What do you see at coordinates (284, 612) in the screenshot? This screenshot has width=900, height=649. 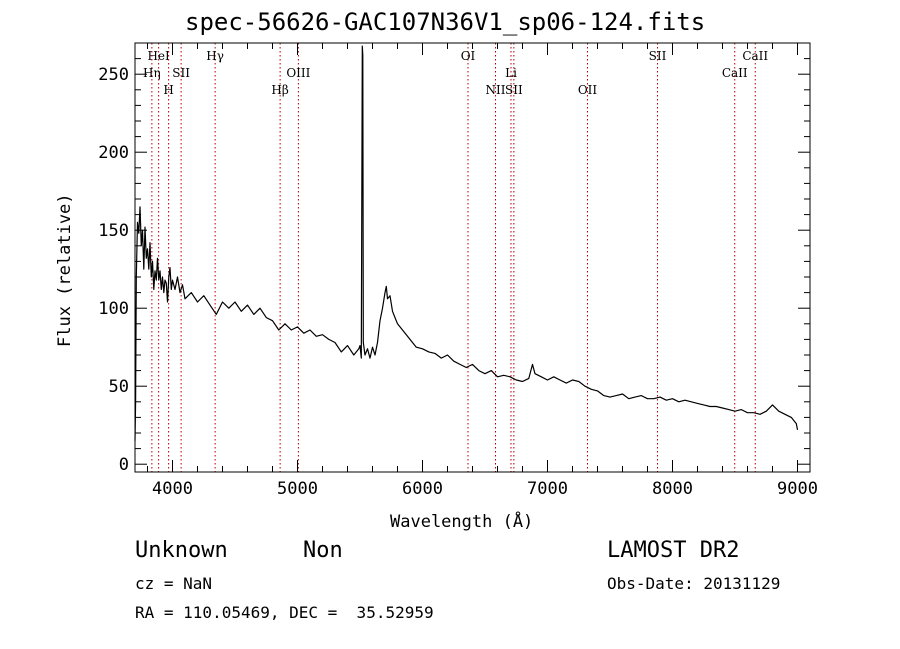 I see `coordinates: RA = 110.05469, DEC = 35.52959` at bounding box center [284, 612].